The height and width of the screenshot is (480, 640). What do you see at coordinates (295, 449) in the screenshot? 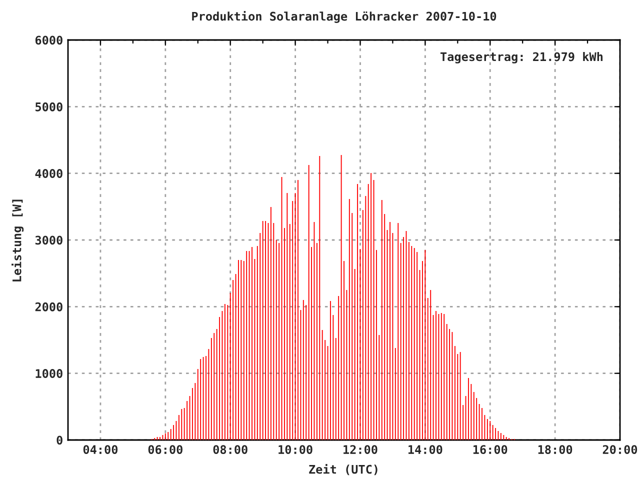
I see `x-tick-label: 10:00` at bounding box center [295, 449].